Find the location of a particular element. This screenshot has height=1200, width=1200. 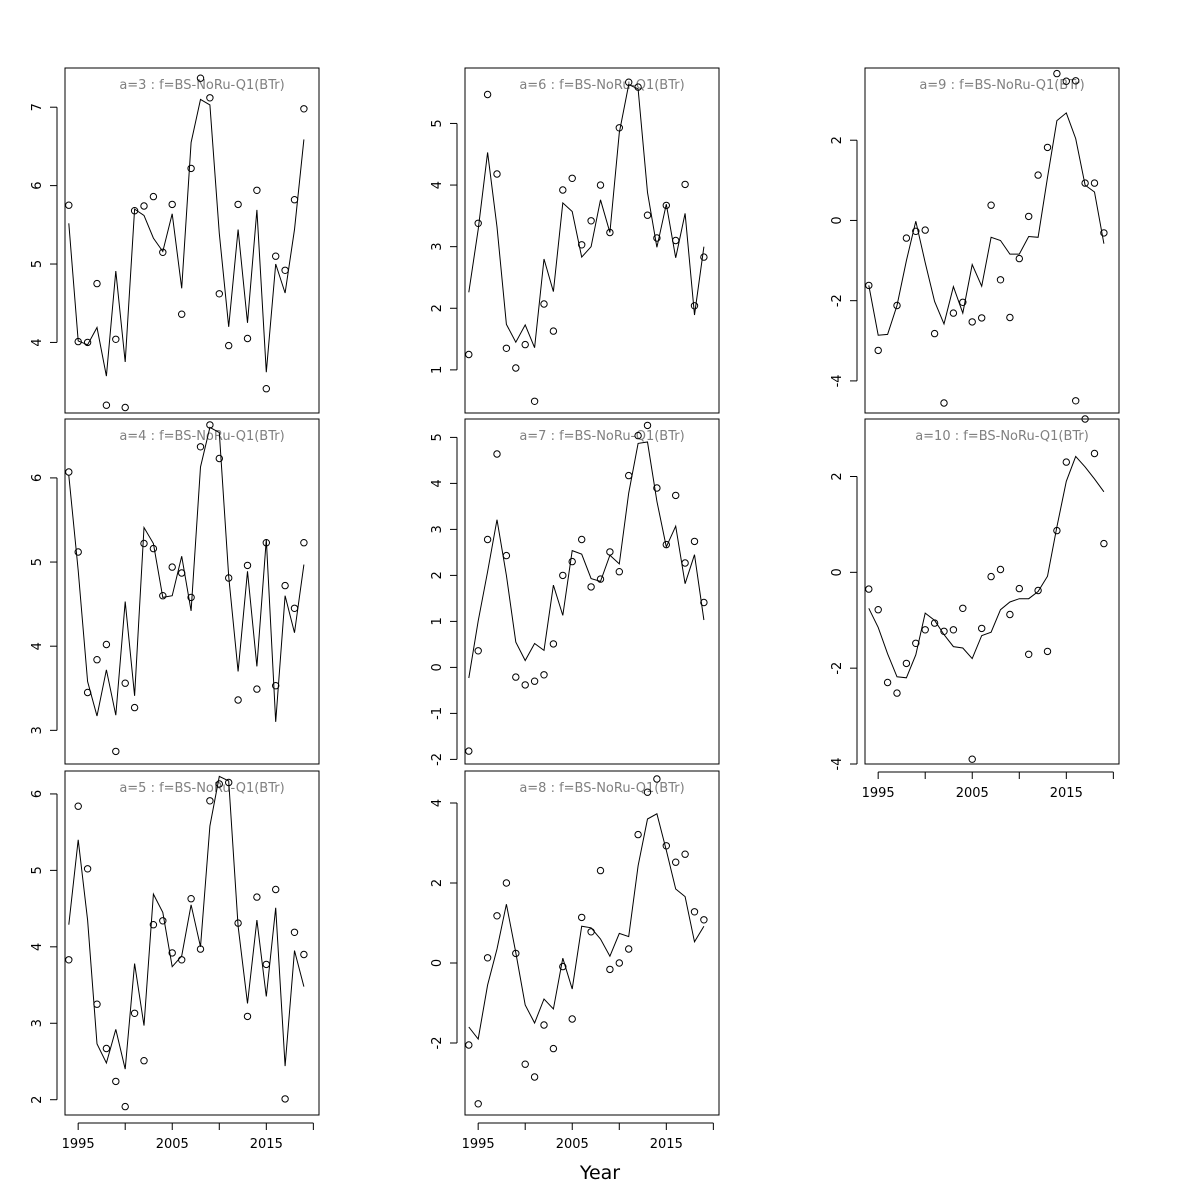

panel: a=3 : f=BS-NoRu-Q1(BTr) 4 5 6 7 is located at coordinates (175, 240).